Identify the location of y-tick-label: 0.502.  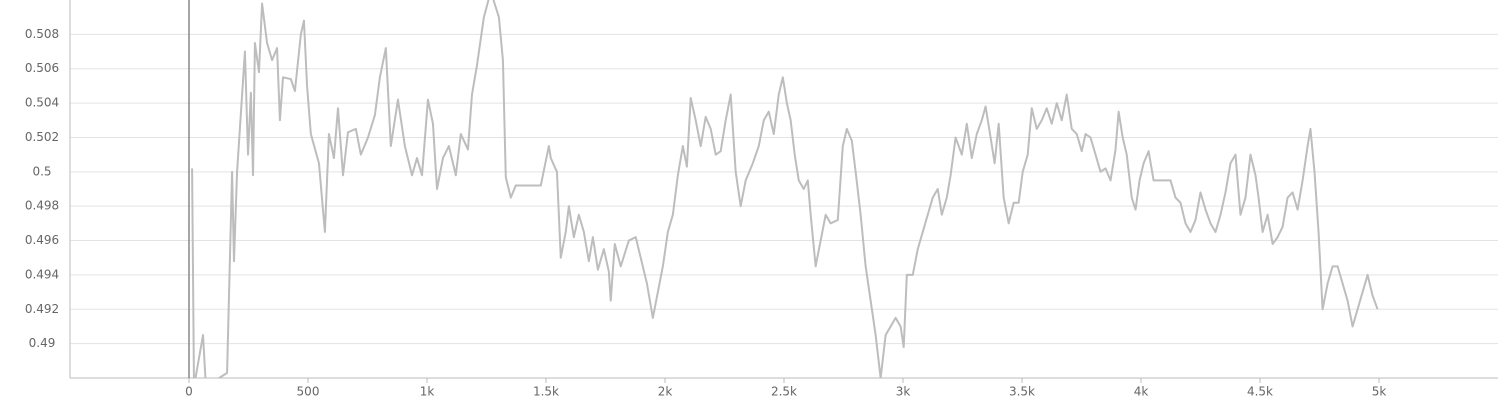
(42, 137).